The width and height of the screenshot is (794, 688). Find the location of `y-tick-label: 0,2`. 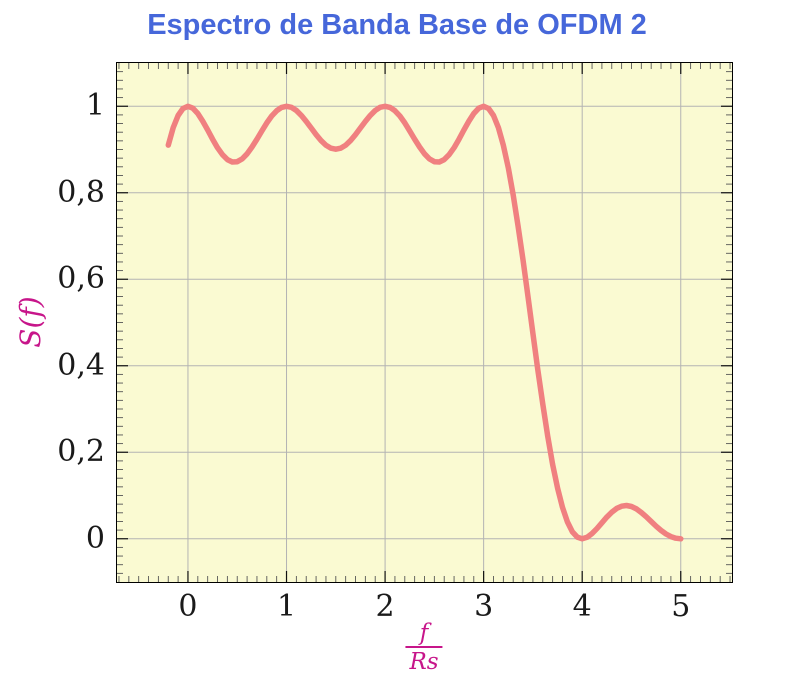

y-tick-label: 0,2 is located at coordinates (81, 452).